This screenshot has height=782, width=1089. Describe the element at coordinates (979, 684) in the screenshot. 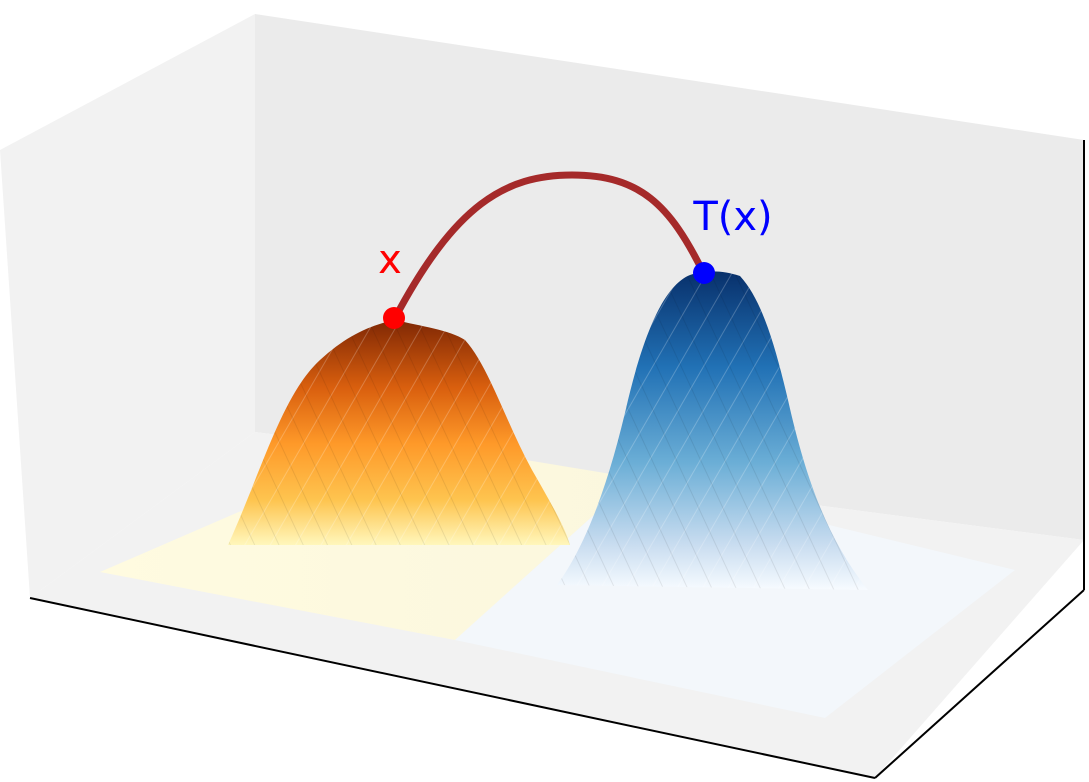

I see `right-y-axis-edge` at that location.